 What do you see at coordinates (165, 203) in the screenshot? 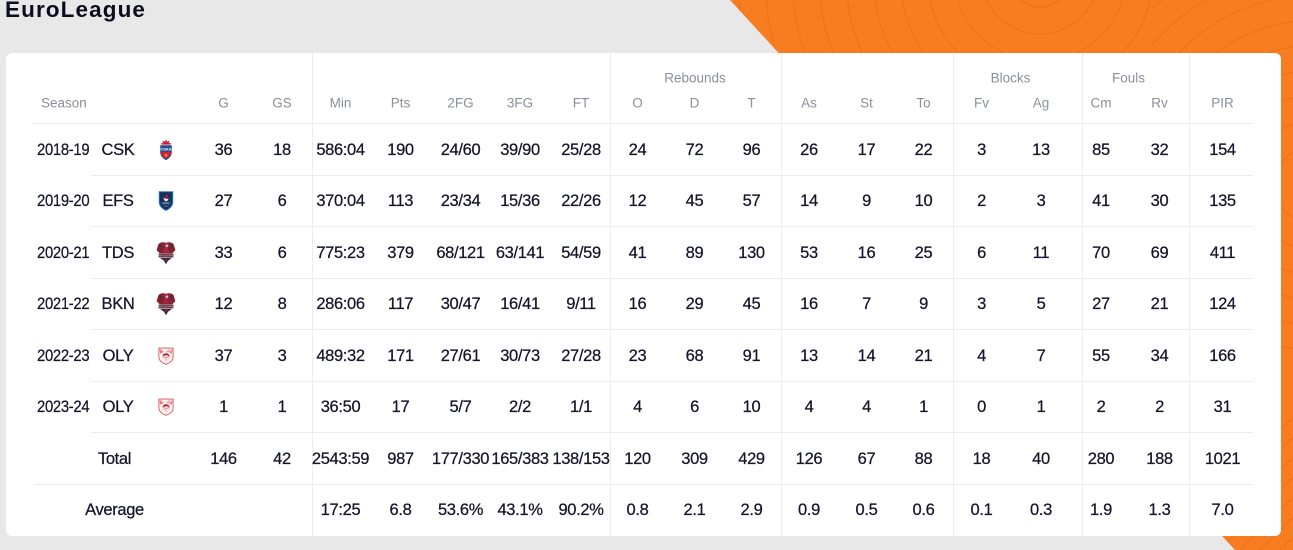
I see `svg-text: EFES` at bounding box center [165, 203].